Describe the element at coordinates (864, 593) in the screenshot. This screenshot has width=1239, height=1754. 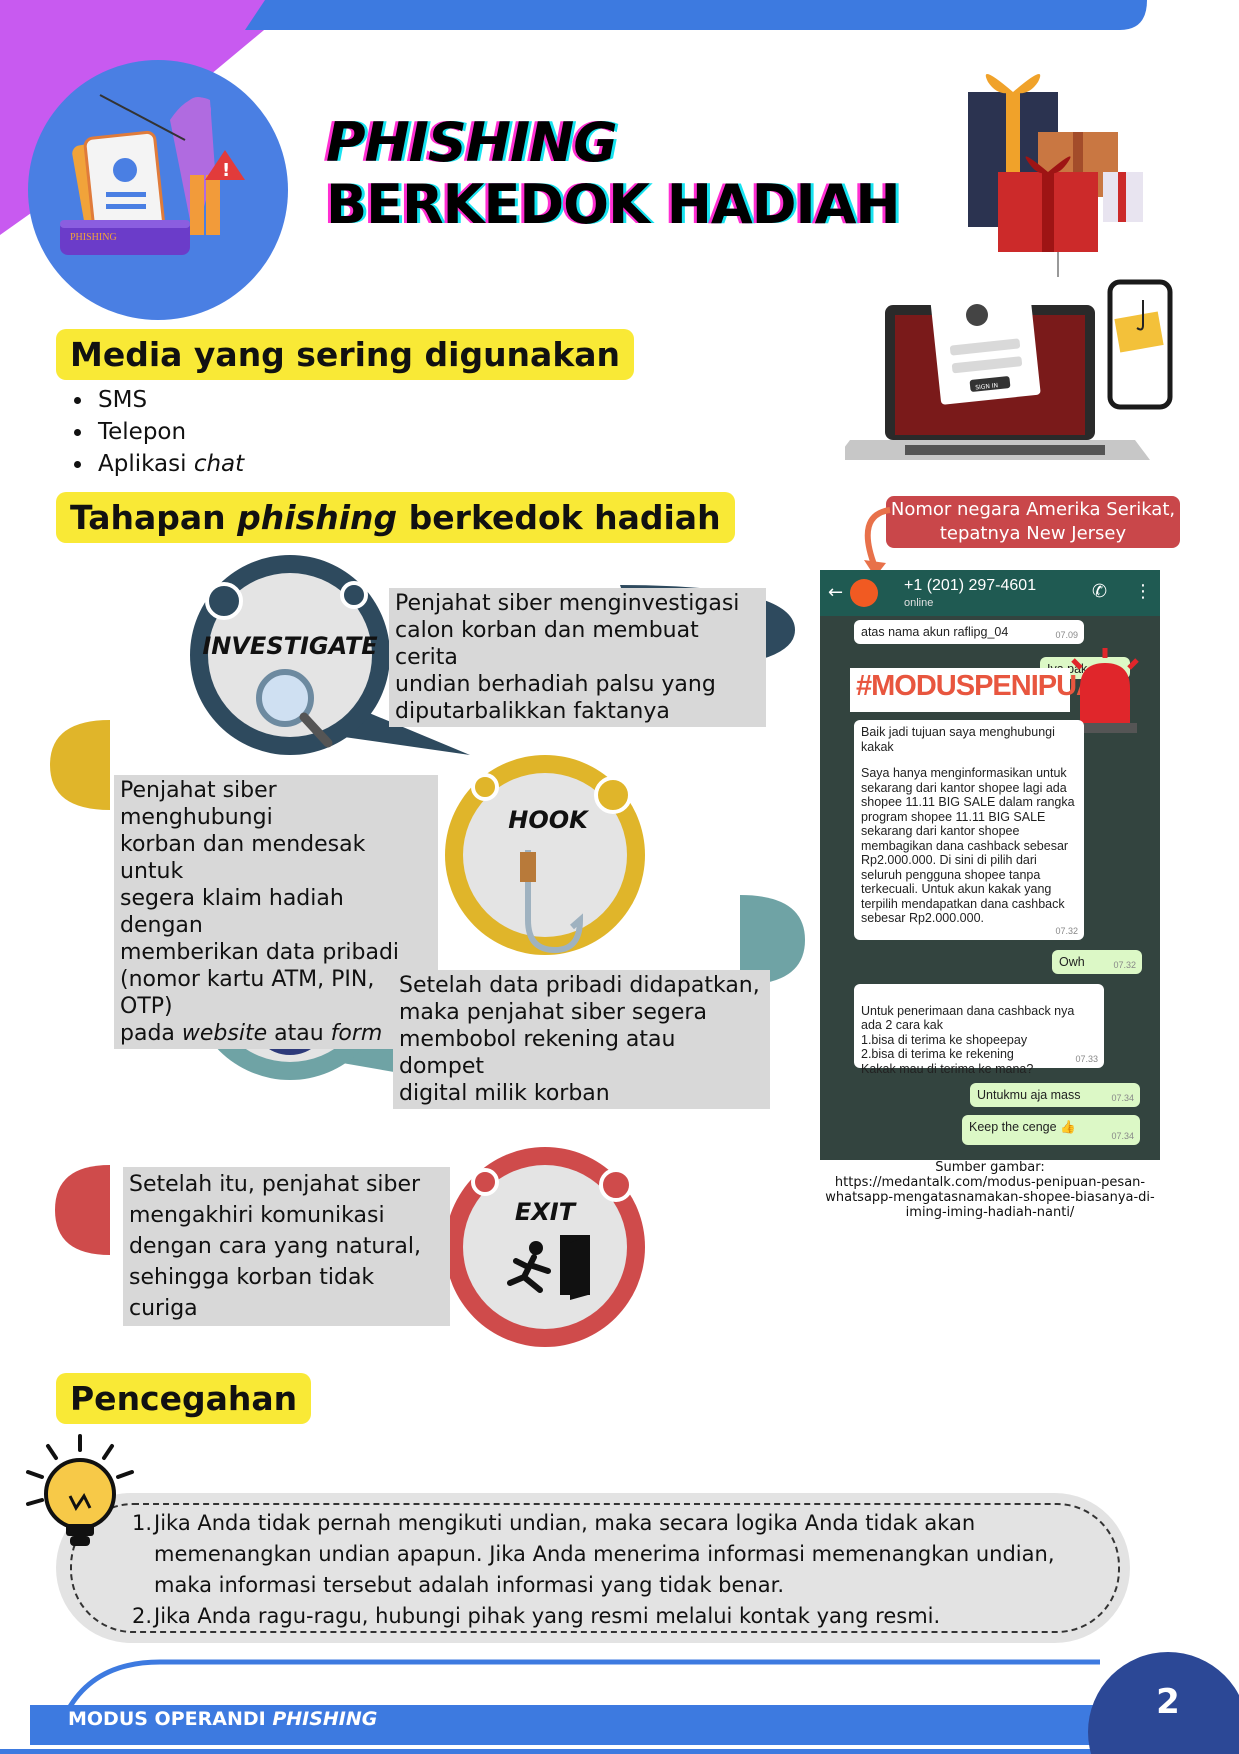
I see `contact-avatar` at that location.